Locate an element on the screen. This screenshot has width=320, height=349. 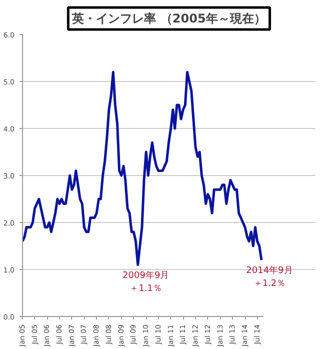
annotation: ＋1.1％ is located at coordinates (146, 289).